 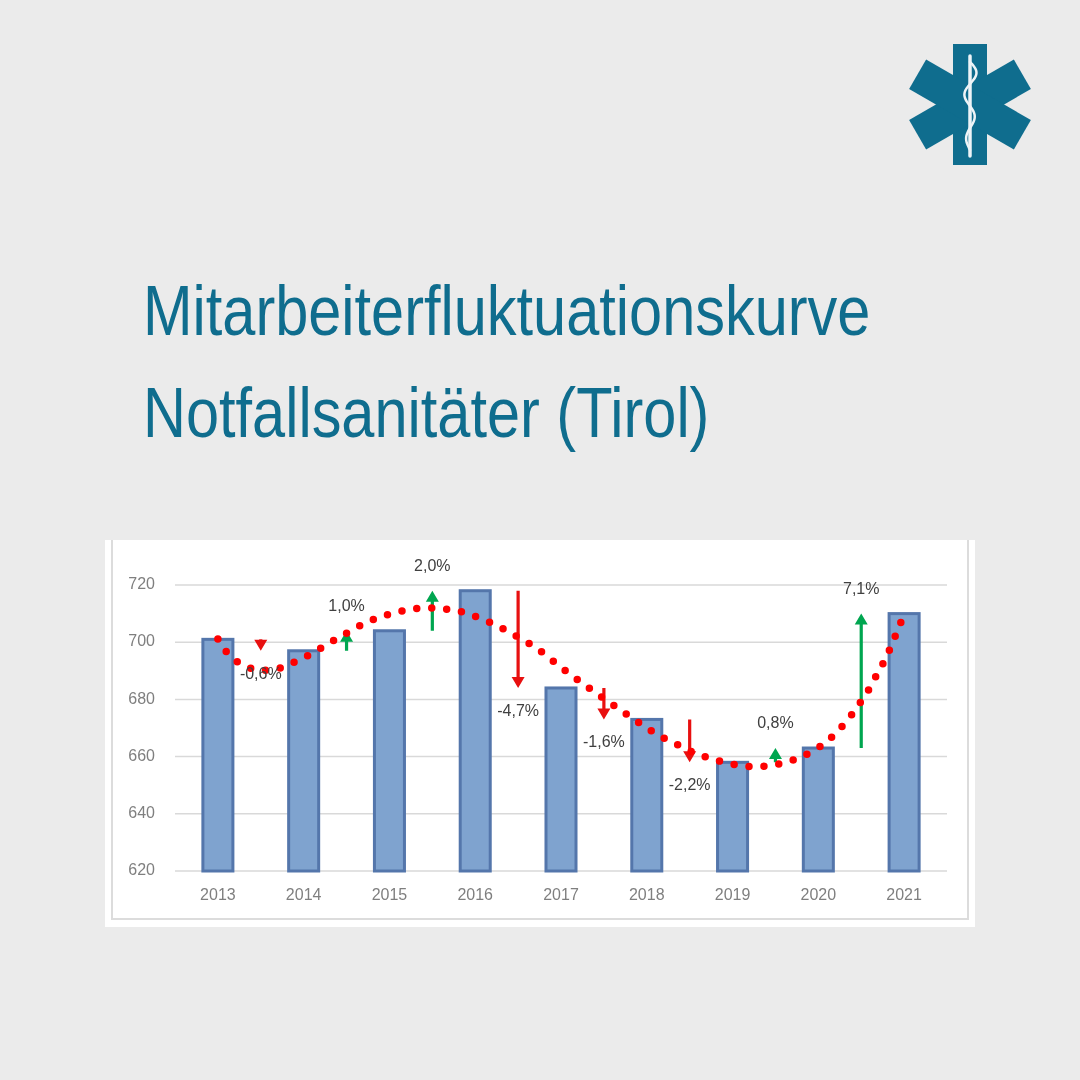 I want to click on text: 2,0%, so click(x=432, y=565).